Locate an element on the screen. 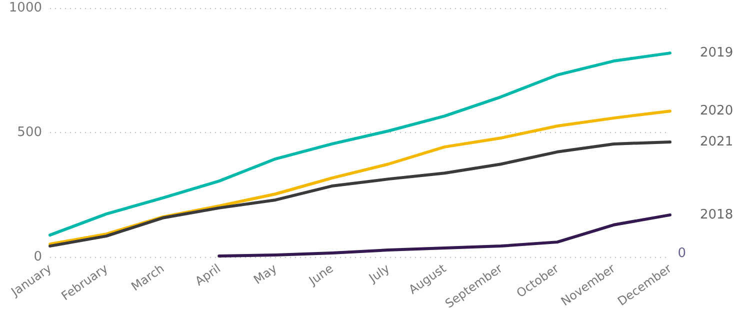 The image size is (734, 323). x-tick-label: July is located at coordinates (379, 273).